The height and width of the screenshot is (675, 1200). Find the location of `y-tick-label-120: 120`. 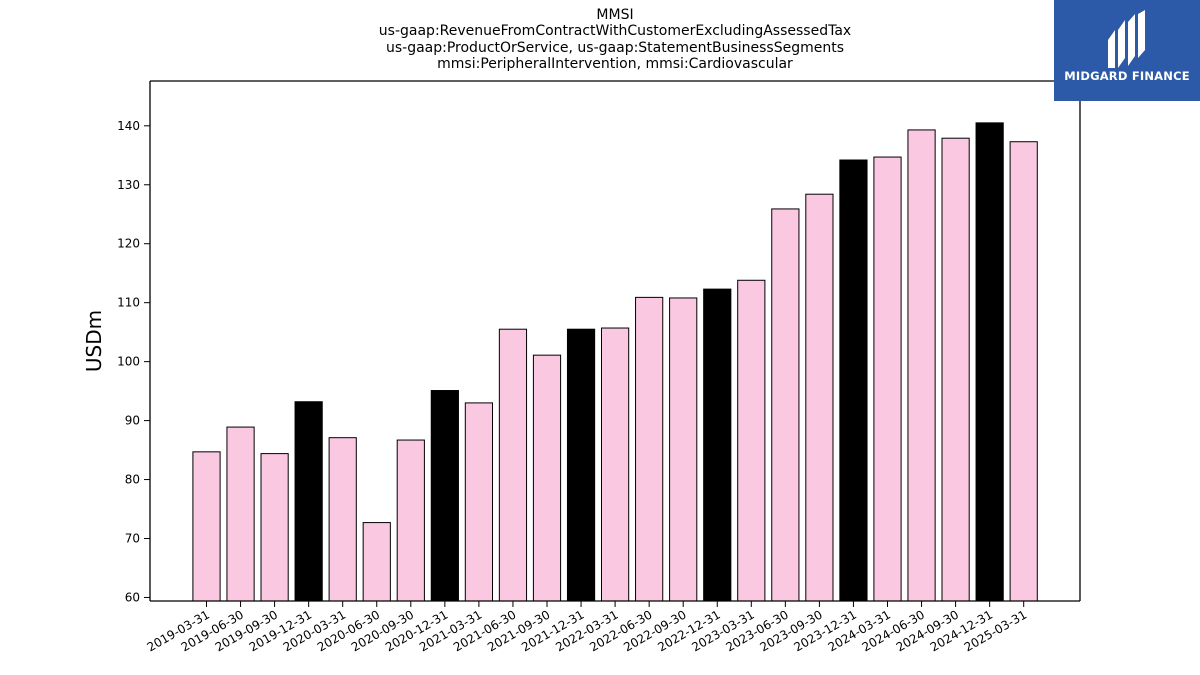

y-tick-label-120: 120 is located at coordinates (128, 244).